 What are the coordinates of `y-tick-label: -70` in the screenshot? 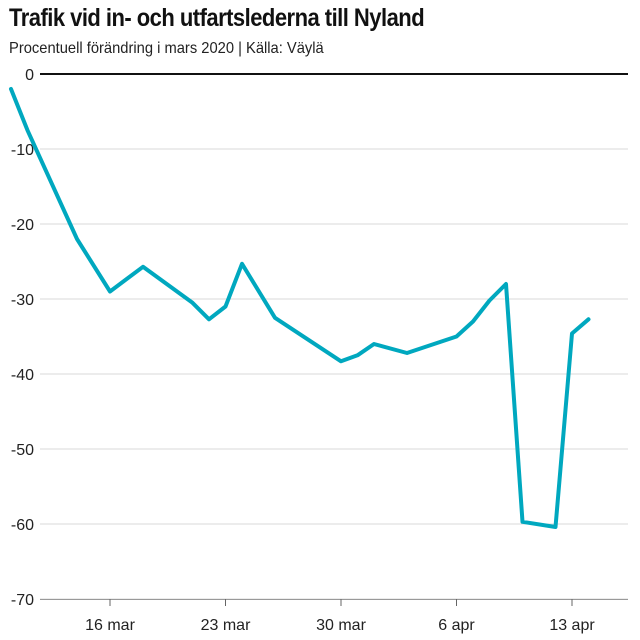 It's located at (22, 600).